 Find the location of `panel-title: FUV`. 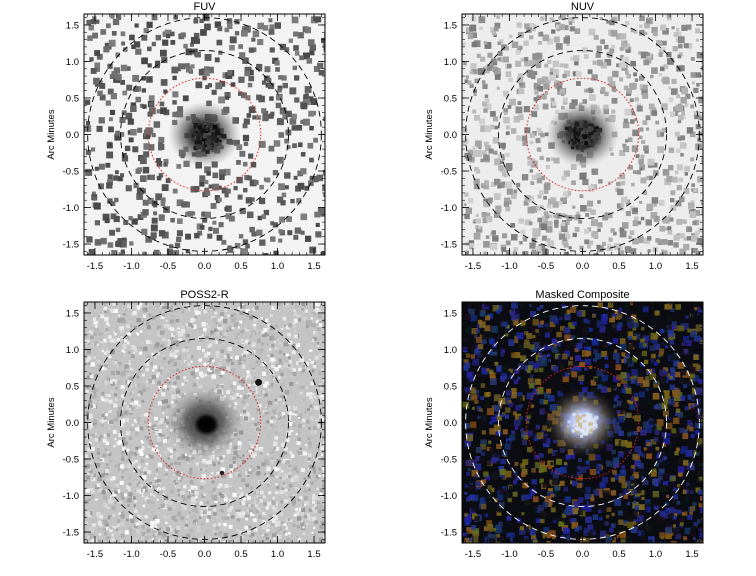

panel-title: FUV is located at coordinates (205, 7).